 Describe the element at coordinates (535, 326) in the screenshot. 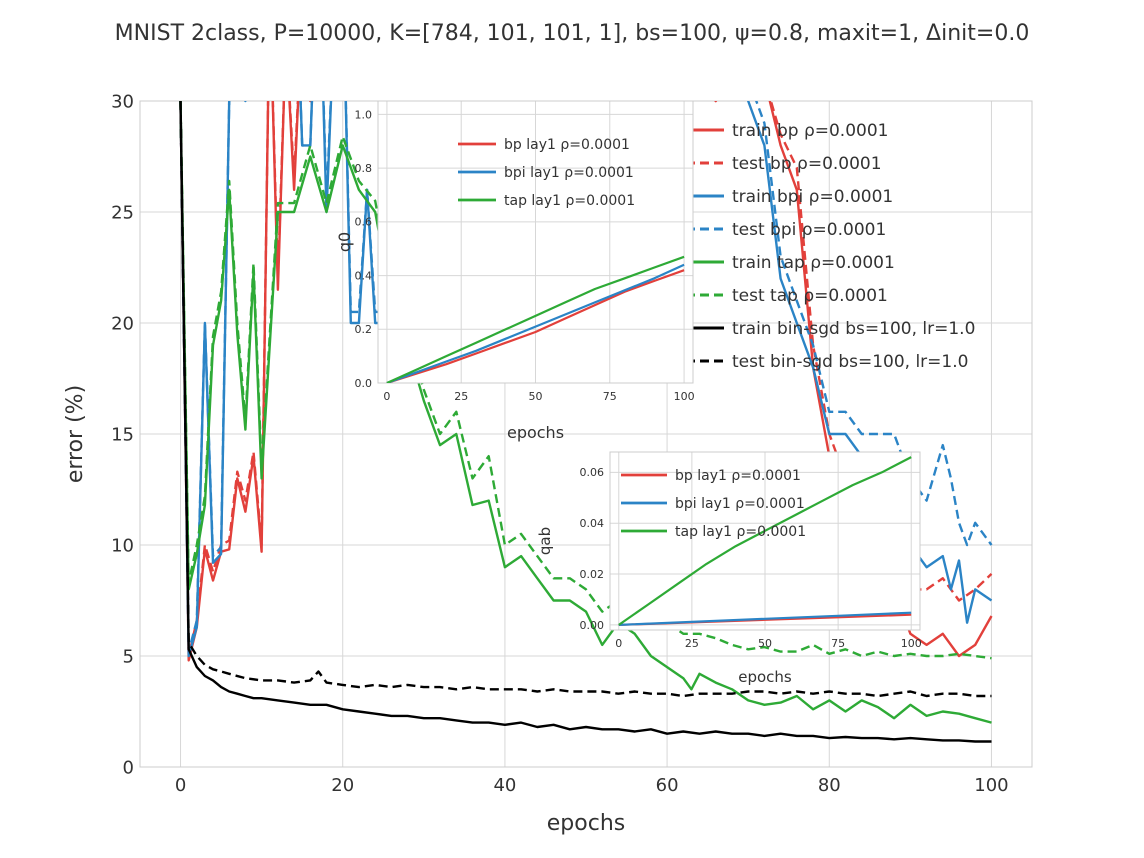

I see `series-line-bp` at that location.